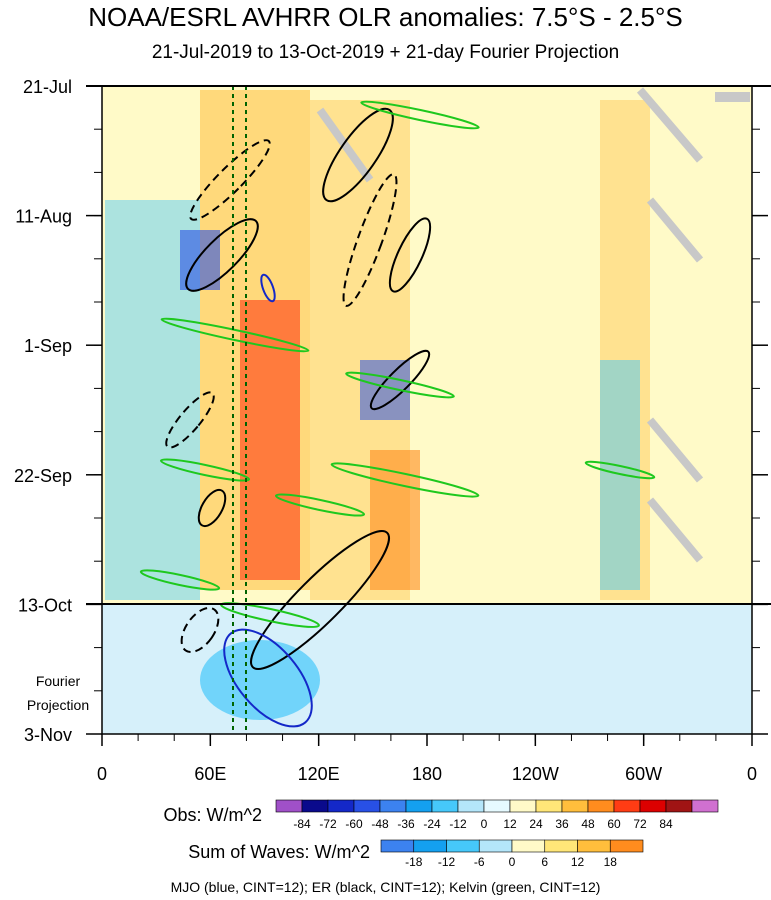 The height and width of the screenshot is (900, 771). Describe the element at coordinates (458, 824) in the screenshot. I see `obs-colorbar-tick: -12` at that location.